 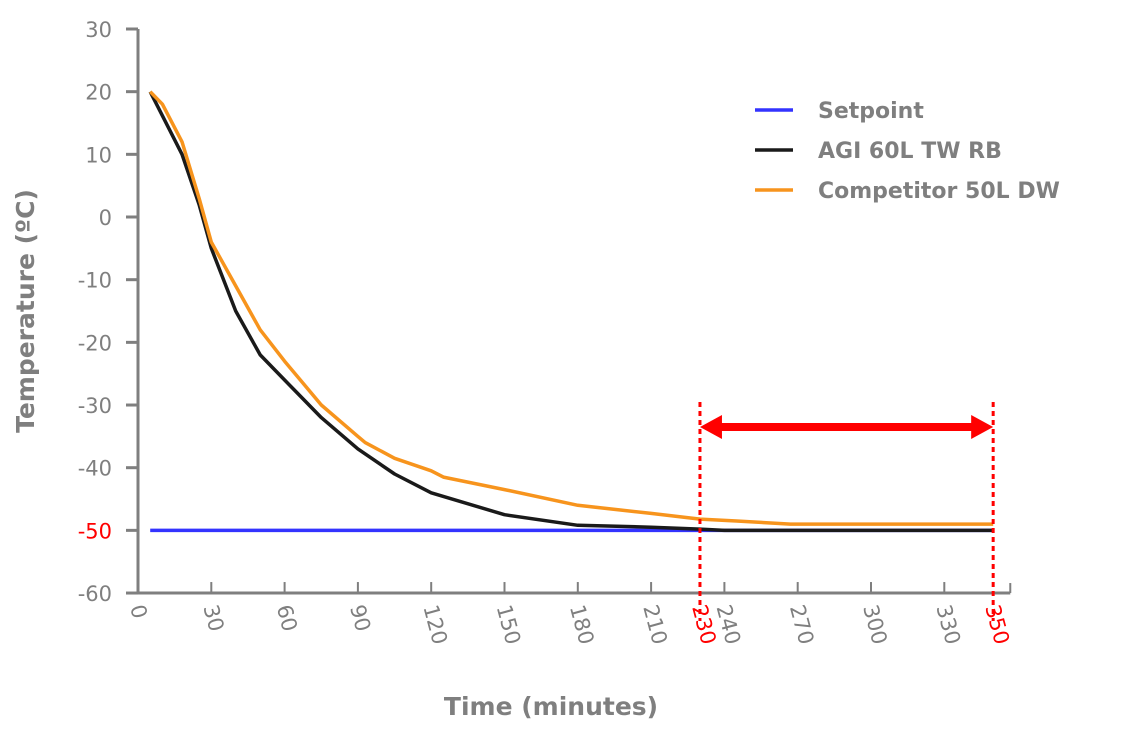 What do you see at coordinates (948, 624) in the screenshot?
I see `x-tick-label: 330` at bounding box center [948, 624].